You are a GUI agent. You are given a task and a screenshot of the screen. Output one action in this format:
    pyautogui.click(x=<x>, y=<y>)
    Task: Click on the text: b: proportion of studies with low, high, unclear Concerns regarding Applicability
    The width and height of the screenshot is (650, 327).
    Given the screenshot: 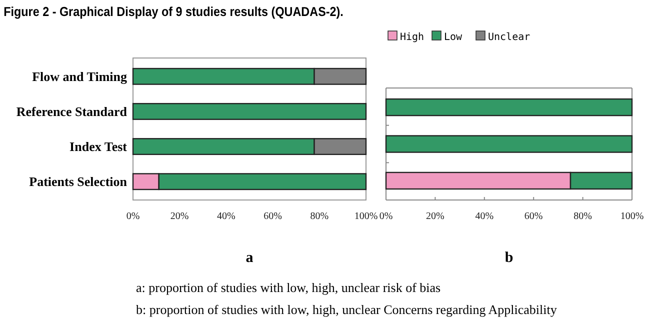 What is the action you would take?
    pyautogui.click(x=347, y=309)
    